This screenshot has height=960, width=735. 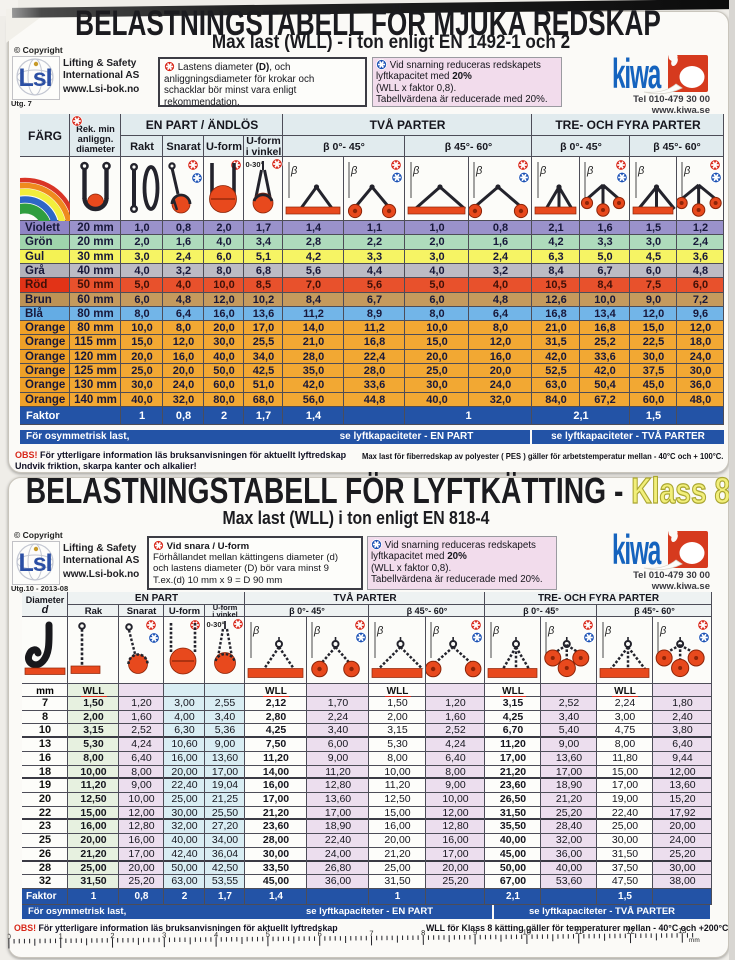 What do you see at coordinates (579, 931) in the screenshot?
I see `svg-text: 11` at bounding box center [579, 931].